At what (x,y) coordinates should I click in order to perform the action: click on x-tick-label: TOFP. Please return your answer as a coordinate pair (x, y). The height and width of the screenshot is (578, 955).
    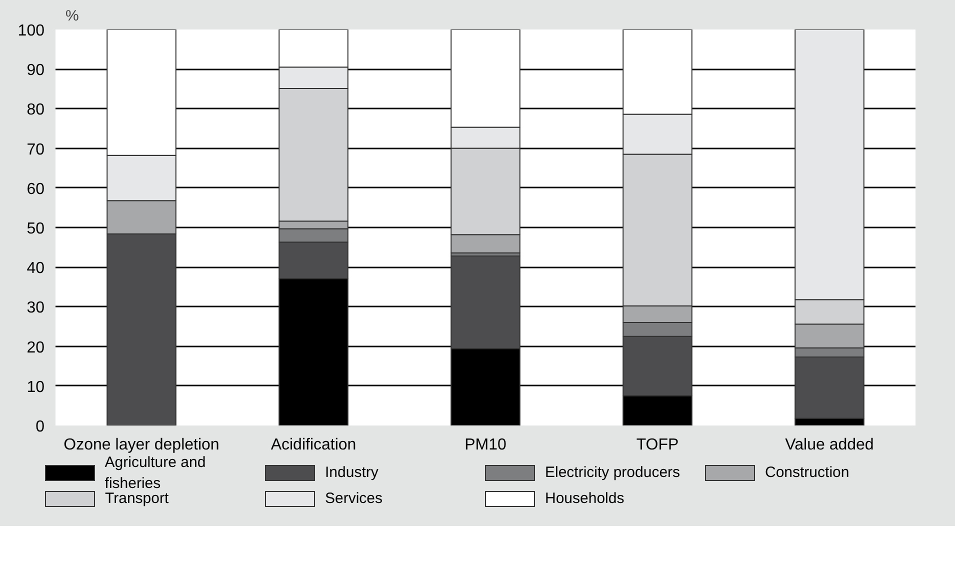
    Looking at the image, I should click on (657, 445).